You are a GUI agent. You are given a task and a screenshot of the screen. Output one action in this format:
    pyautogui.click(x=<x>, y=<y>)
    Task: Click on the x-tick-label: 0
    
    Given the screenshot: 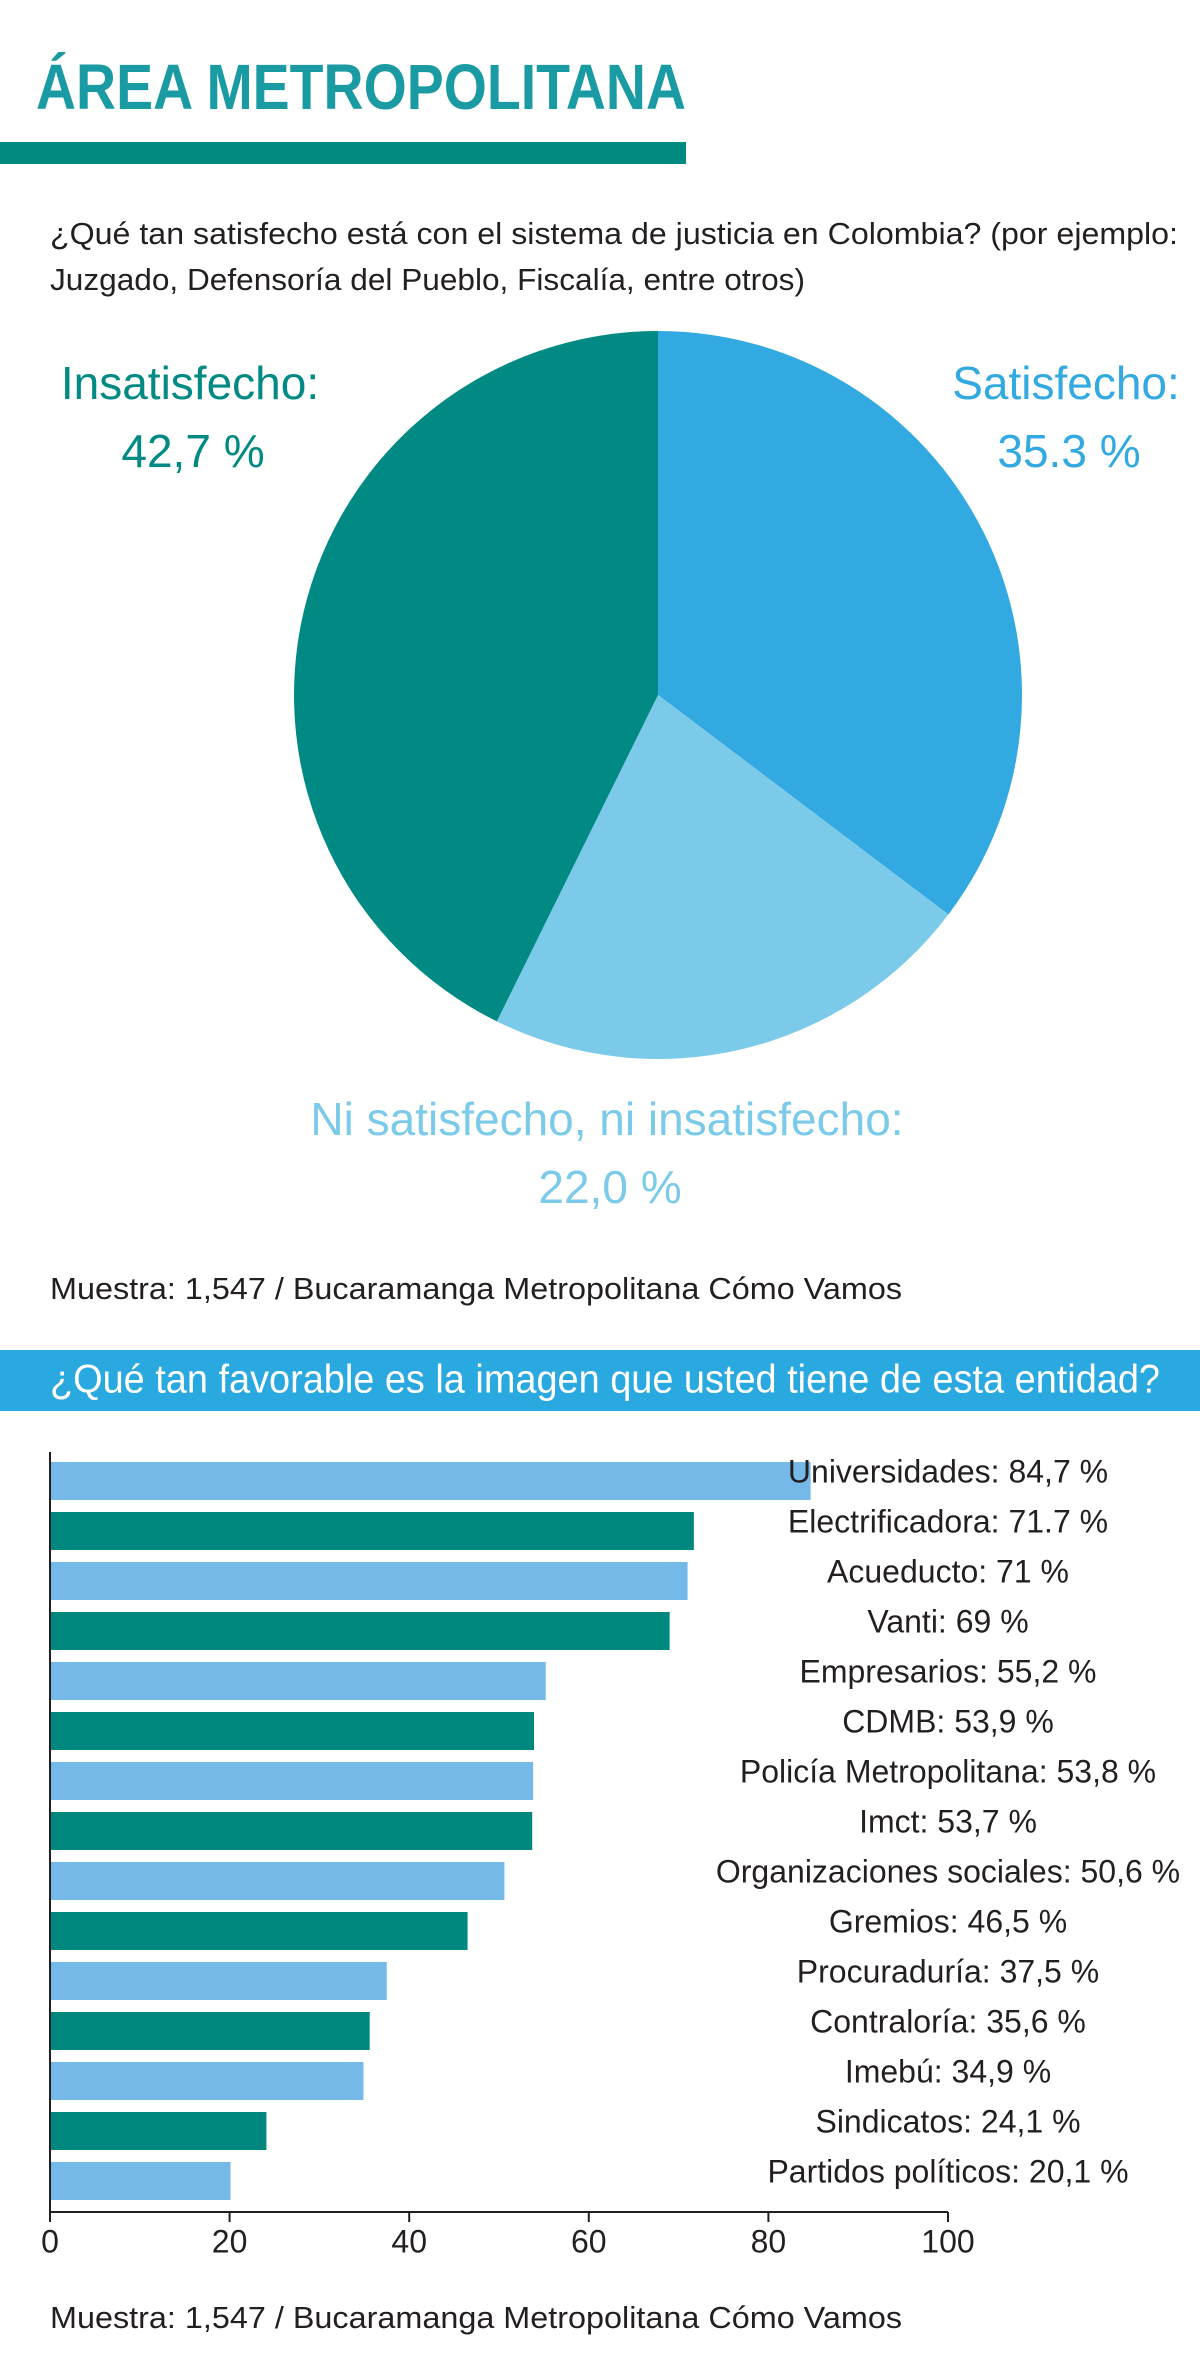 What is the action you would take?
    pyautogui.click(x=50, y=2241)
    